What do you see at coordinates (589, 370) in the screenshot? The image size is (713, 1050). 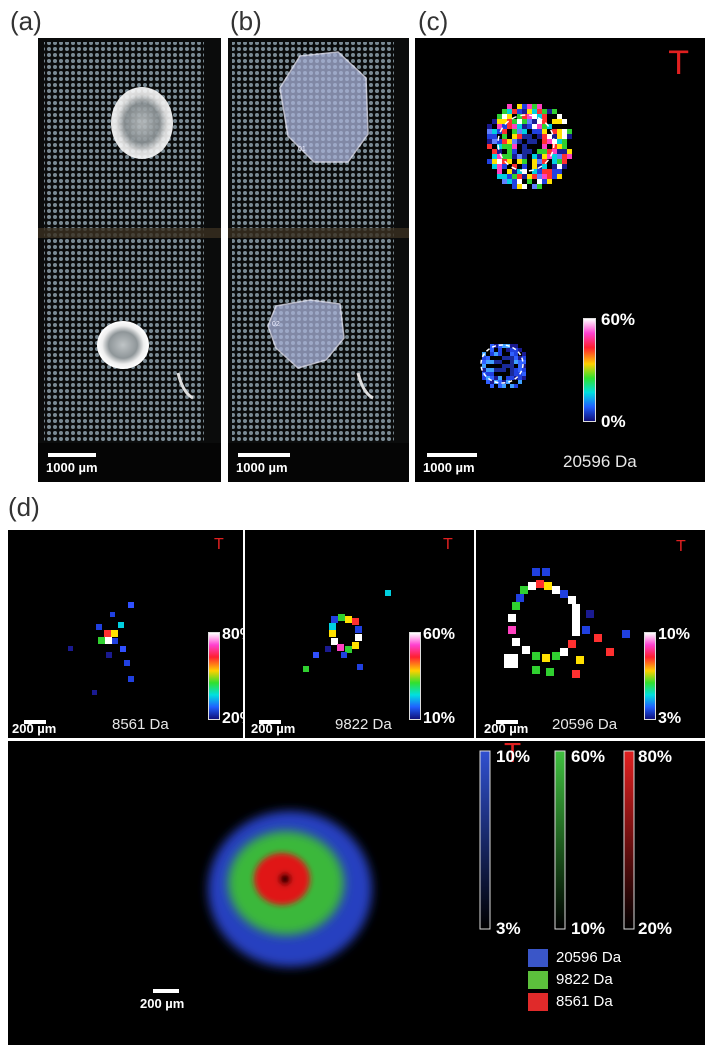 I see `colorbar-c` at bounding box center [589, 370].